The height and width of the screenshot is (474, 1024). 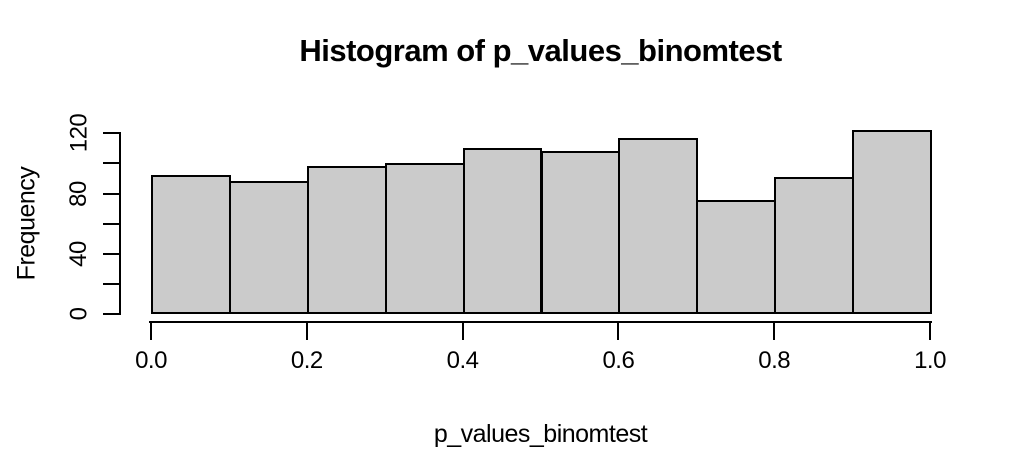 What do you see at coordinates (78, 193) in the screenshot?
I see `y-axis-tick-label-text: 80` at bounding box center [78, 193].